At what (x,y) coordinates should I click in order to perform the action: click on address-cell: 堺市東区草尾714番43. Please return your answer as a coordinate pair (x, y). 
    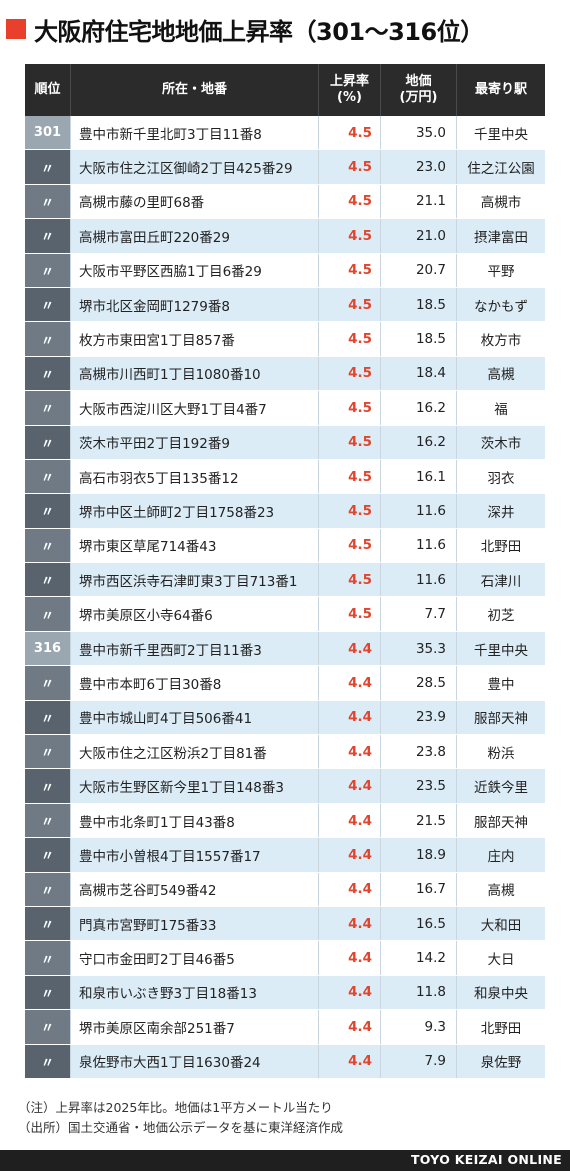
    Looking at the image, I should click on (195, 545).